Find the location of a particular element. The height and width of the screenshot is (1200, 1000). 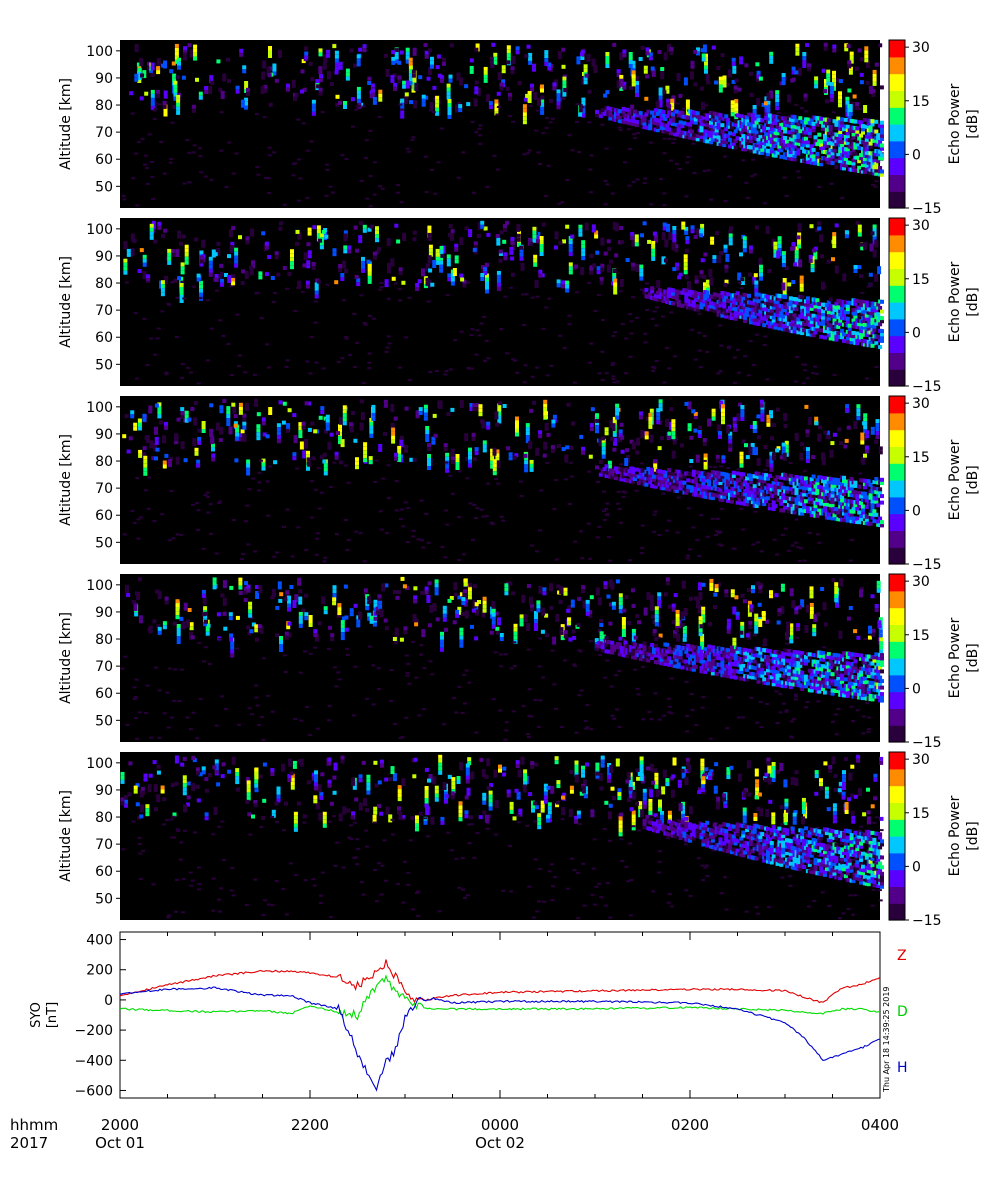

echo-cells is located at coordinates (503, 302).